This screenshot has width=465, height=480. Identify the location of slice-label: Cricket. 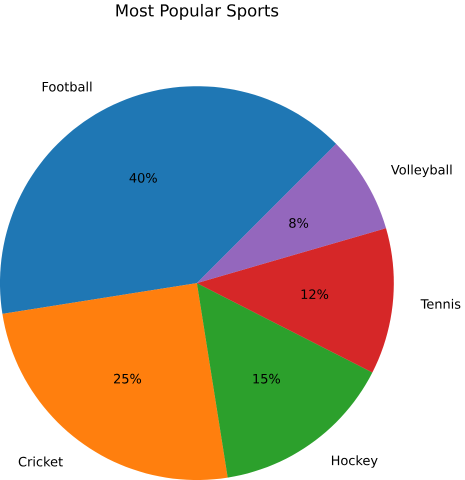
(40, 461).